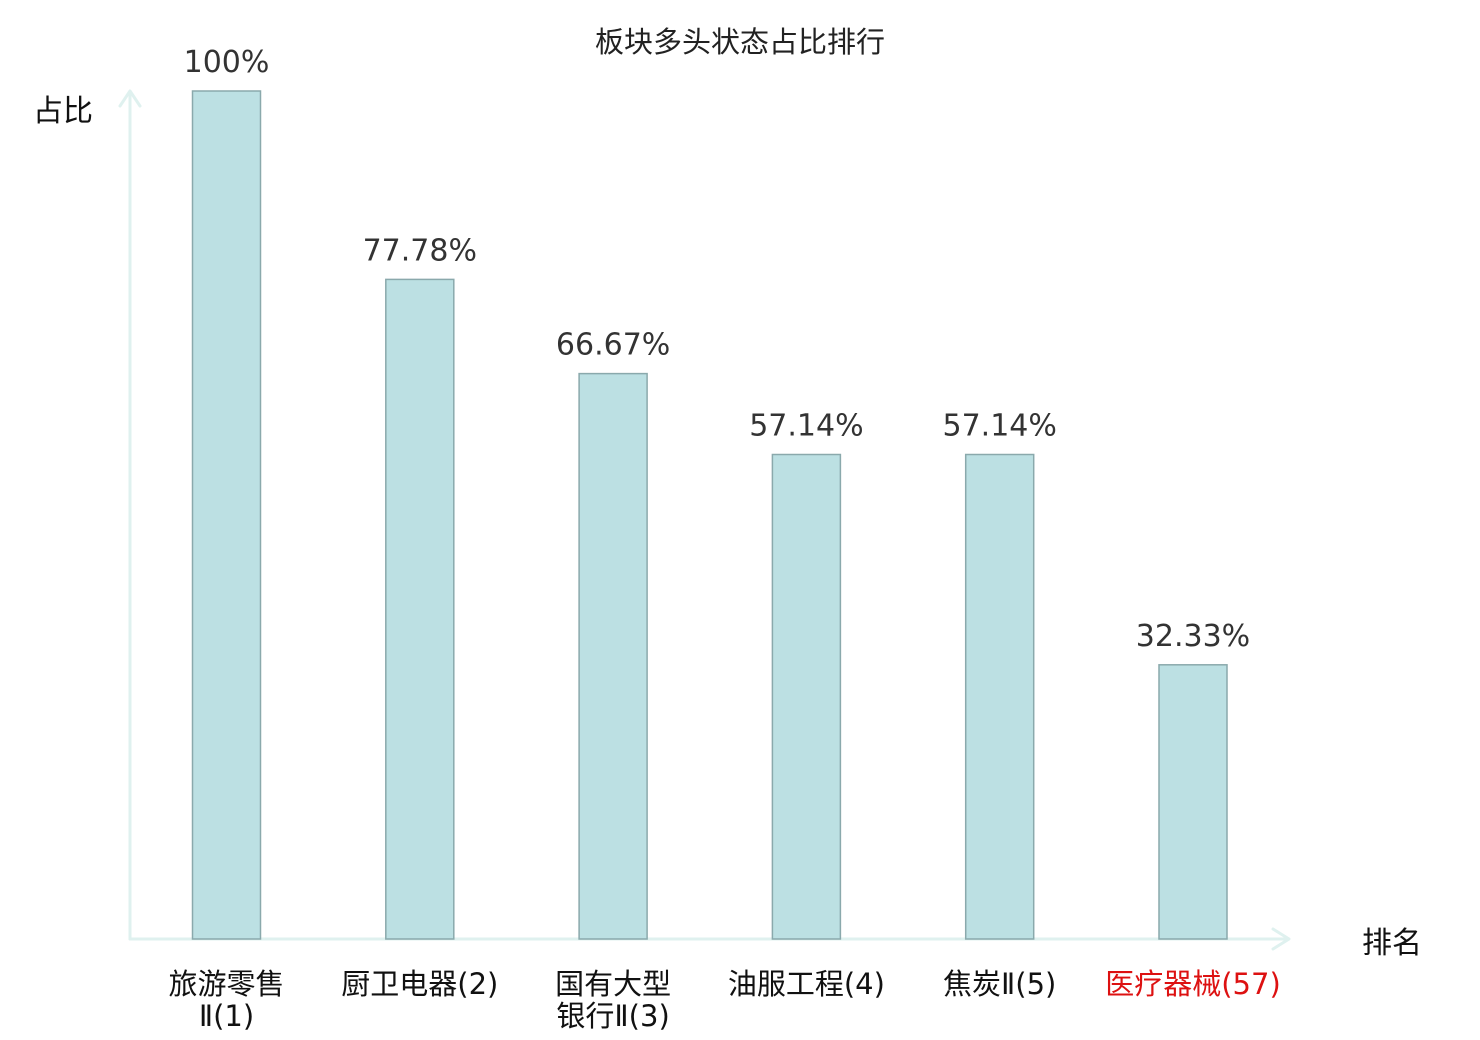  I want to click on tick-label: 厨卫电器(2), so click(419, 984).